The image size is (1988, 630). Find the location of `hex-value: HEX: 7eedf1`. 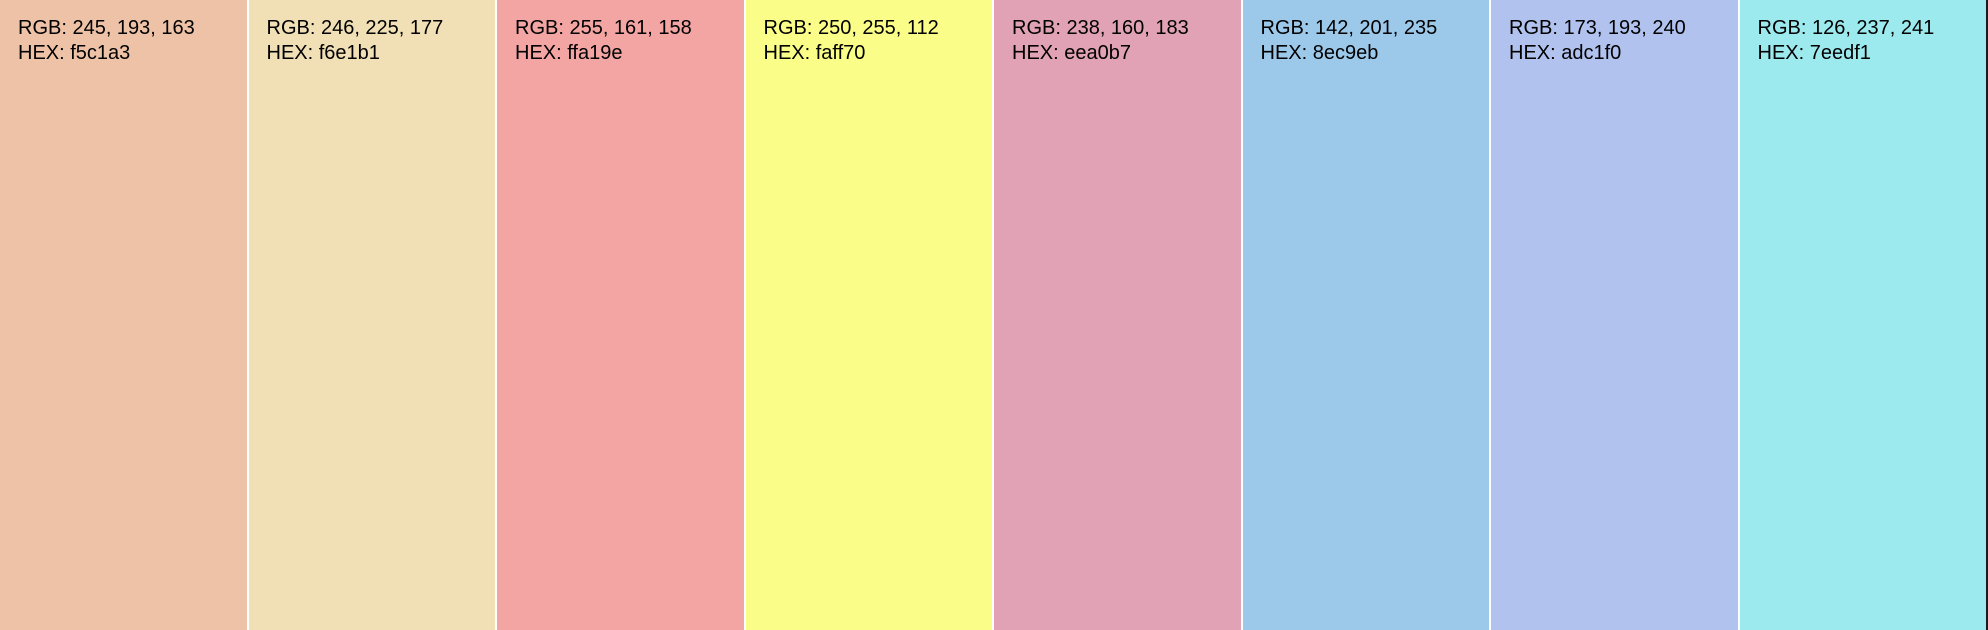

hex-value: HEX: 7eedf1 is located at coordinates (1814, 53).